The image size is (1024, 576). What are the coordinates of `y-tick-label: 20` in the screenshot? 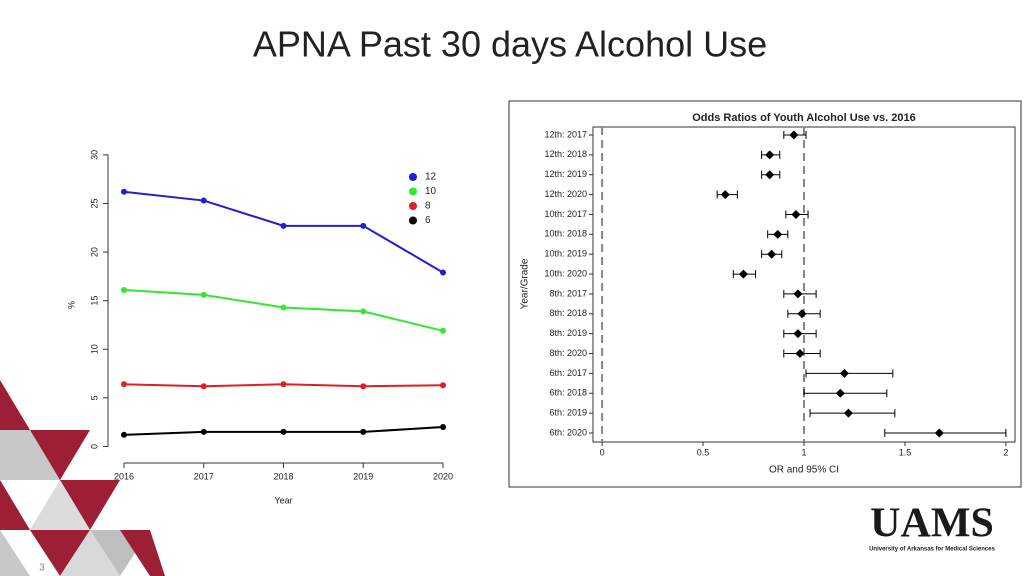 It's located at (94, 252).